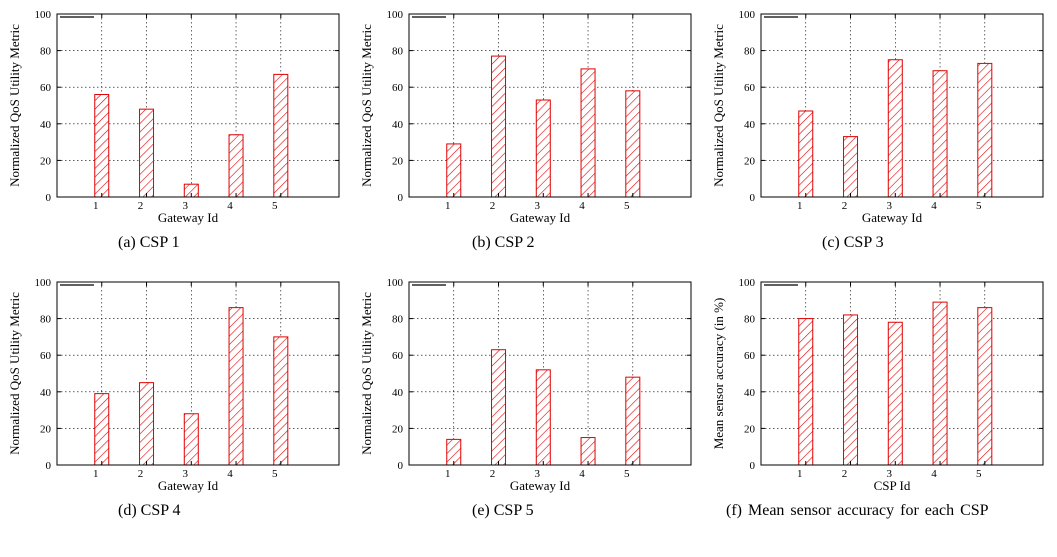  What do you see at coordinates (718, 374) in the screenshot?
I see `y-axis-title: Mean sensor accuracy (in %)` at bounding box center [718, 374].